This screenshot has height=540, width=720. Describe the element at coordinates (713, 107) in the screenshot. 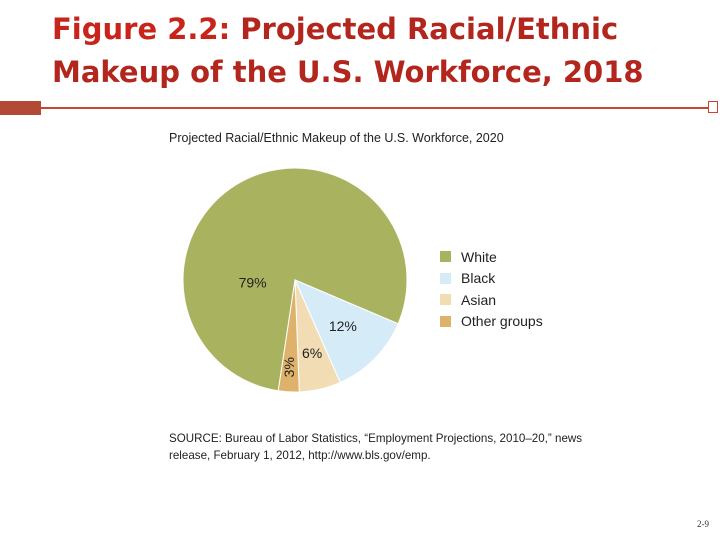

I see `title-rule-end-square` at that location.